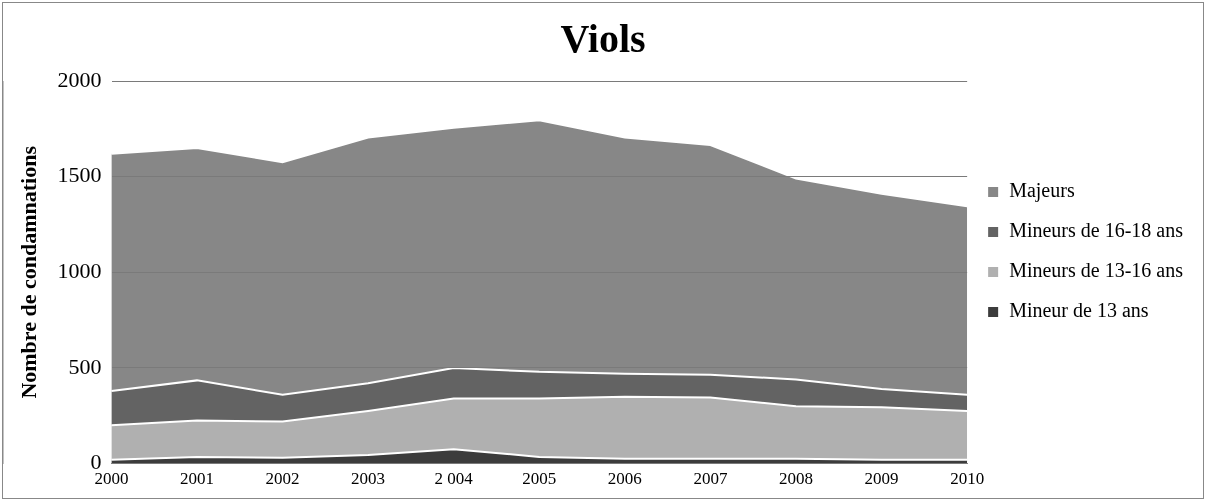  I want to click on y-axis-title: Nombre de condamnations, so click(28, 272).